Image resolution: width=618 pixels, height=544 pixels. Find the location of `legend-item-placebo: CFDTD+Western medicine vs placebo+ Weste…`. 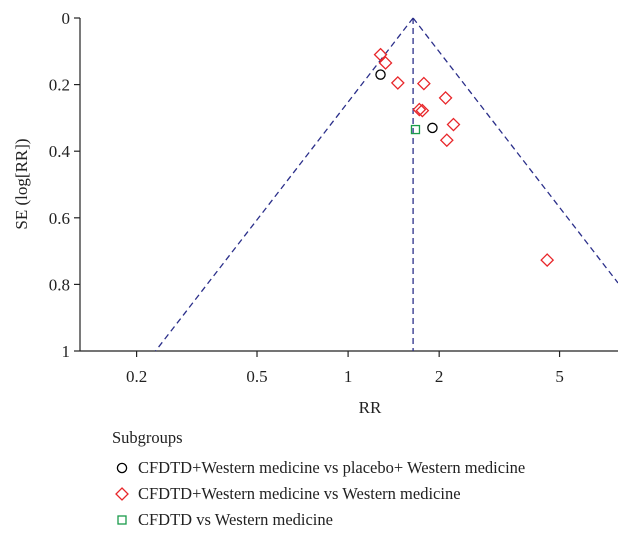

legend-item-placebo: CFDTD+Western medicine vs placebo+ Weste… is located at coordinates (362, 468).